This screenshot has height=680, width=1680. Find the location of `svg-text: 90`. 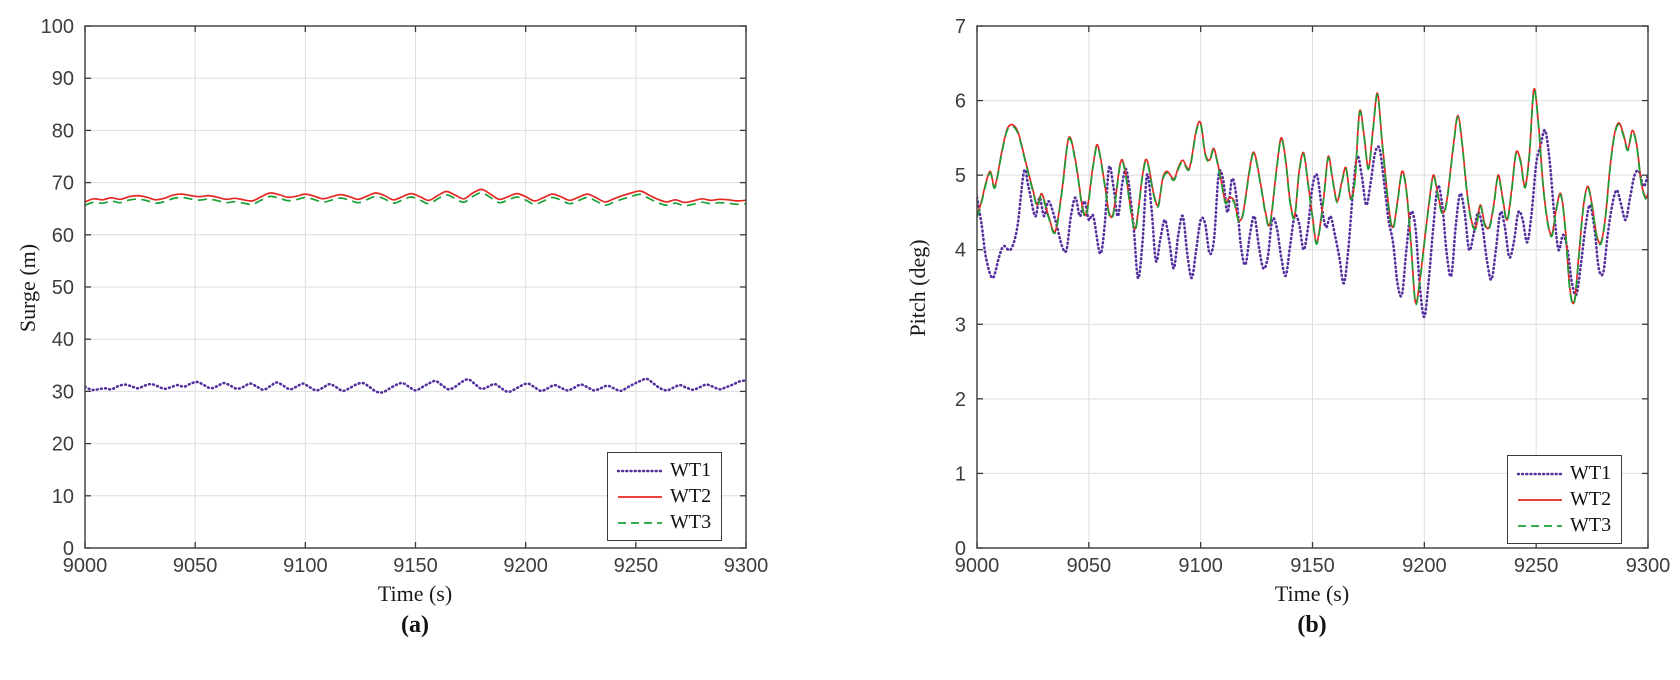

svg-text: 90 is located at coordinates (63, 79).